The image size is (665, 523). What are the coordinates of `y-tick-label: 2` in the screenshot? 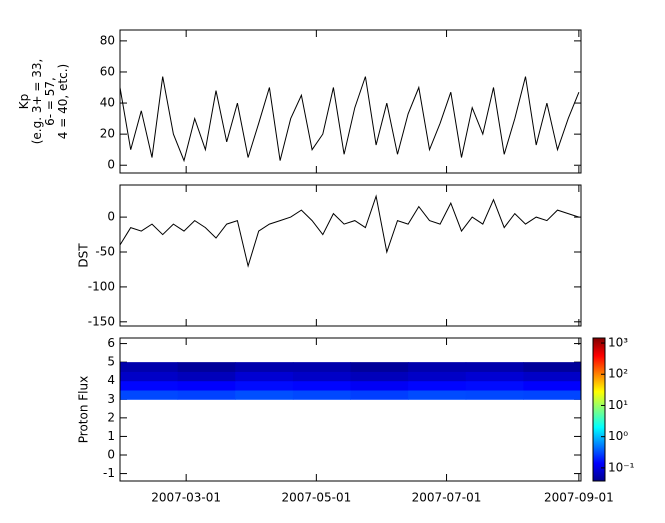 It's located at (111, 417).